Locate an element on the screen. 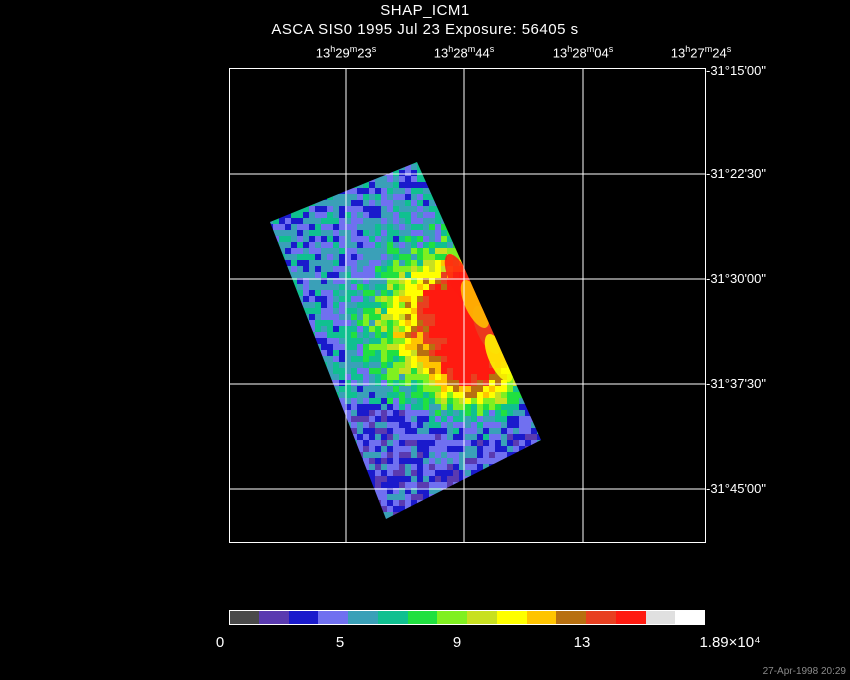 This screenshot has width=850, height=680. colorbar-label: 5 is located at coordinates (340, 642).